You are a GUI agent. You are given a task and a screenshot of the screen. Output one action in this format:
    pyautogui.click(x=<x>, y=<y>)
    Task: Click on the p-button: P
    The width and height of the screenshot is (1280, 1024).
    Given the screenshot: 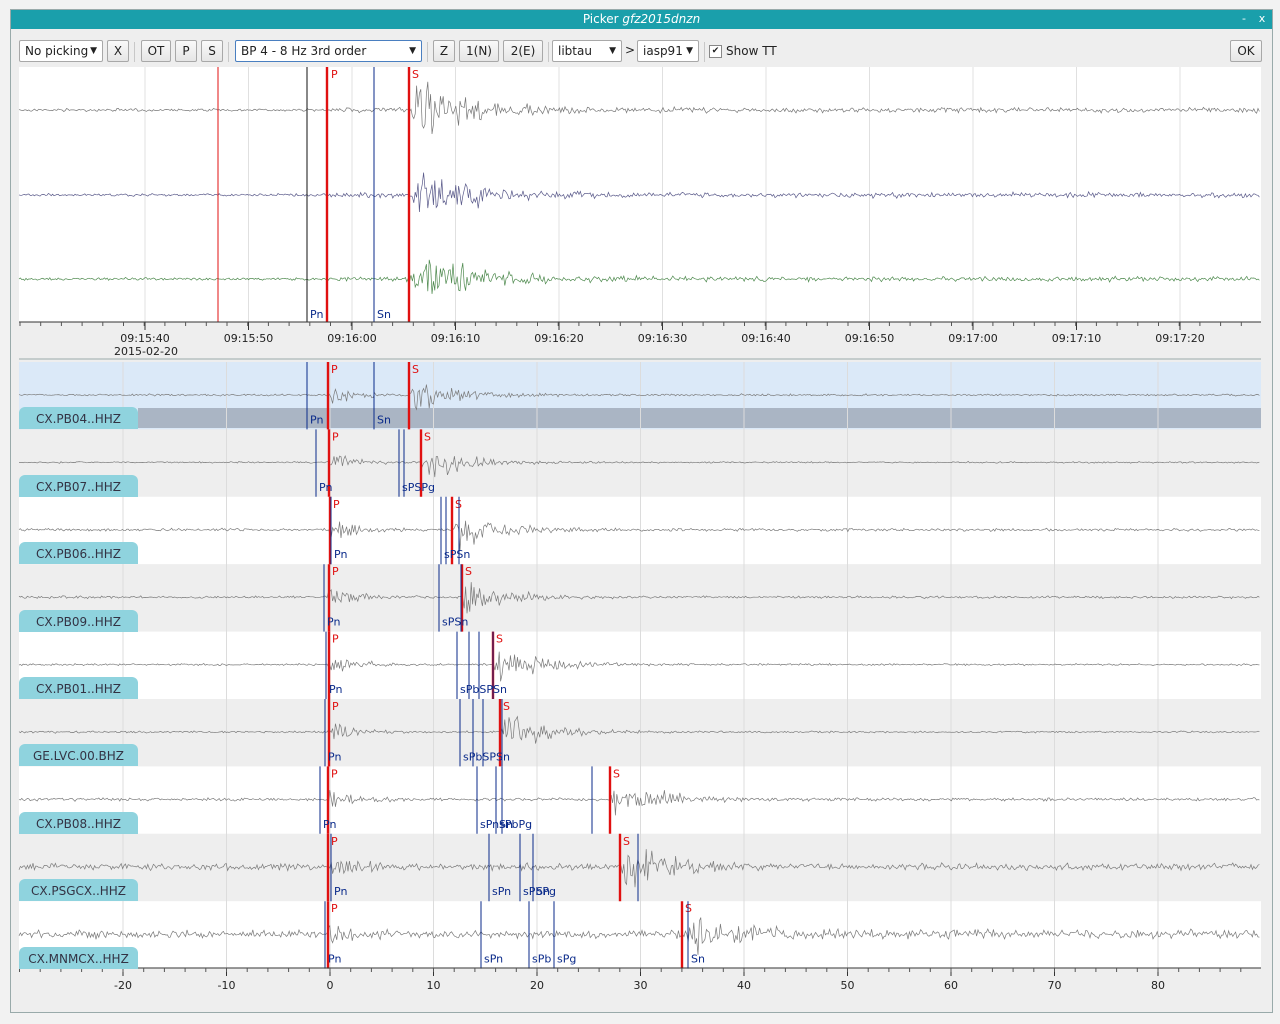 What is the action you would take?
    pyautogui.click(x=186, y=51)
    